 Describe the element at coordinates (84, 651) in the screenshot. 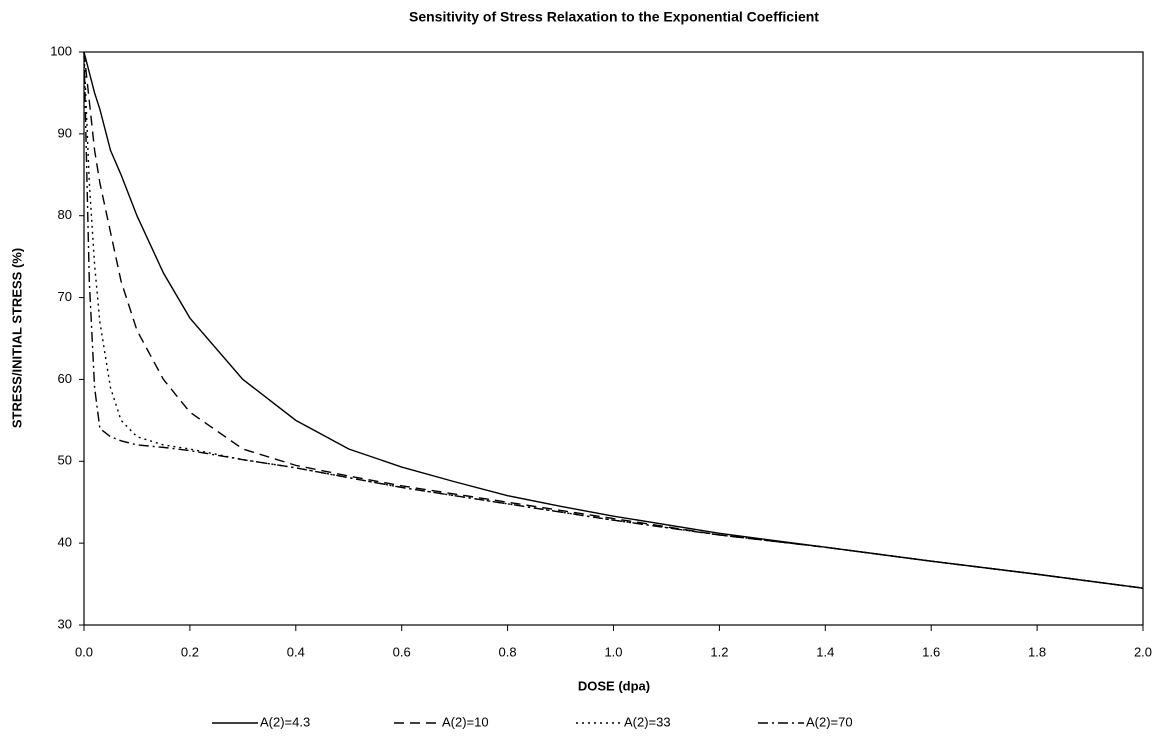

I see `x-tick-label: 0.0` at that location.